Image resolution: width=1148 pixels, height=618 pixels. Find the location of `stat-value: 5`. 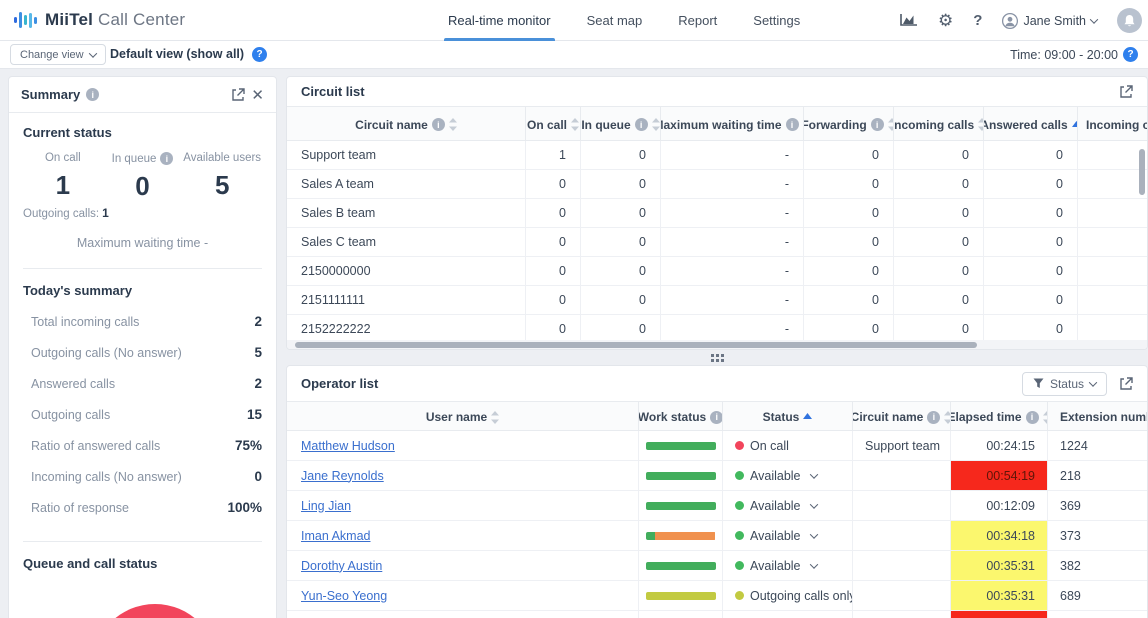

stat-value: 5 is located at coordinates (222, 185).